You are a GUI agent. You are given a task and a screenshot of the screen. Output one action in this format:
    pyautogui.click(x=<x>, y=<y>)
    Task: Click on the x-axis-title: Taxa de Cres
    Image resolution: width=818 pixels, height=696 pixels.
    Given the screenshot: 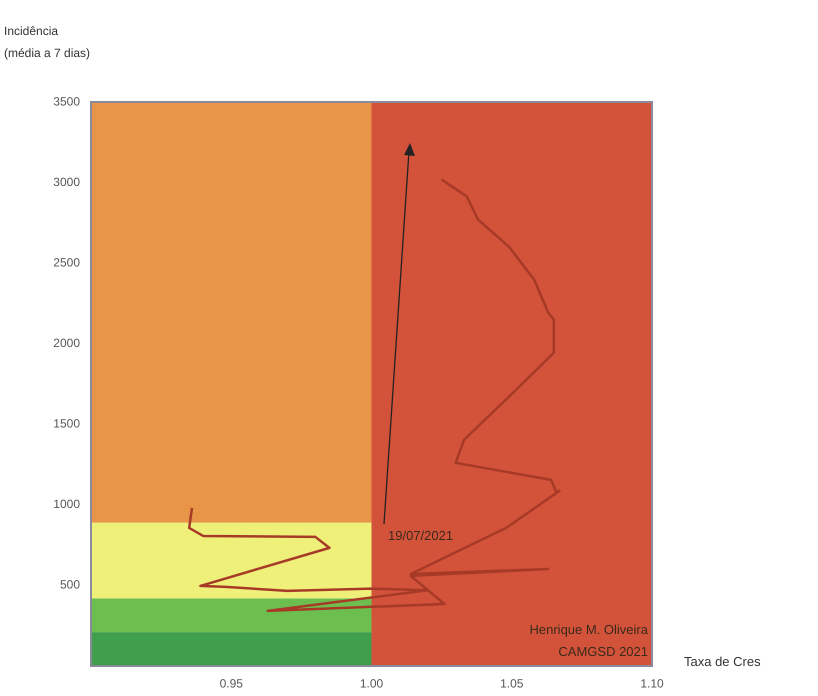 What is the action you would take?
    pyautogui.click(x=722, y=661)
    